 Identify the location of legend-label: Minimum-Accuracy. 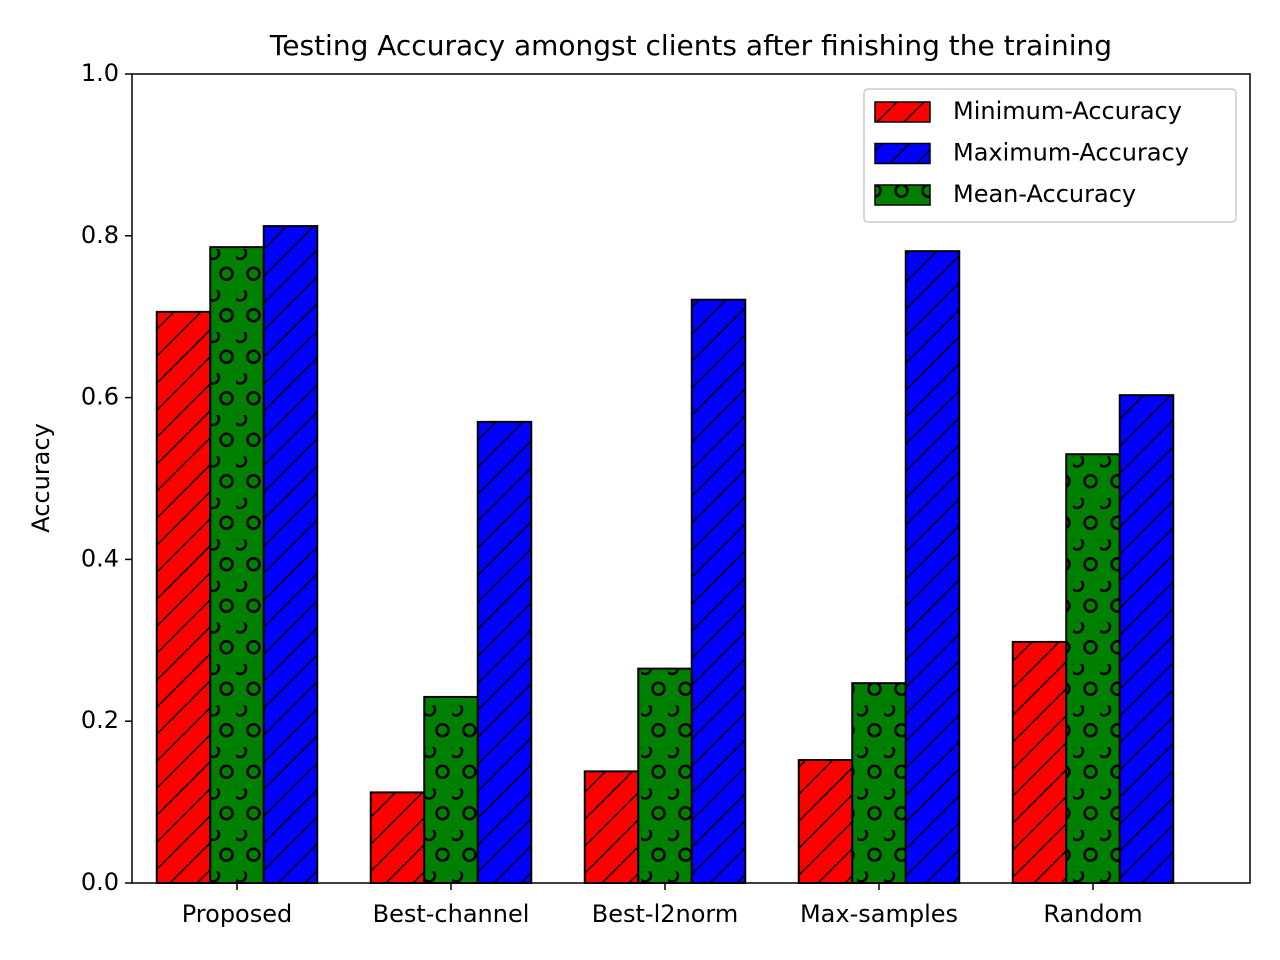
(1067, 111).